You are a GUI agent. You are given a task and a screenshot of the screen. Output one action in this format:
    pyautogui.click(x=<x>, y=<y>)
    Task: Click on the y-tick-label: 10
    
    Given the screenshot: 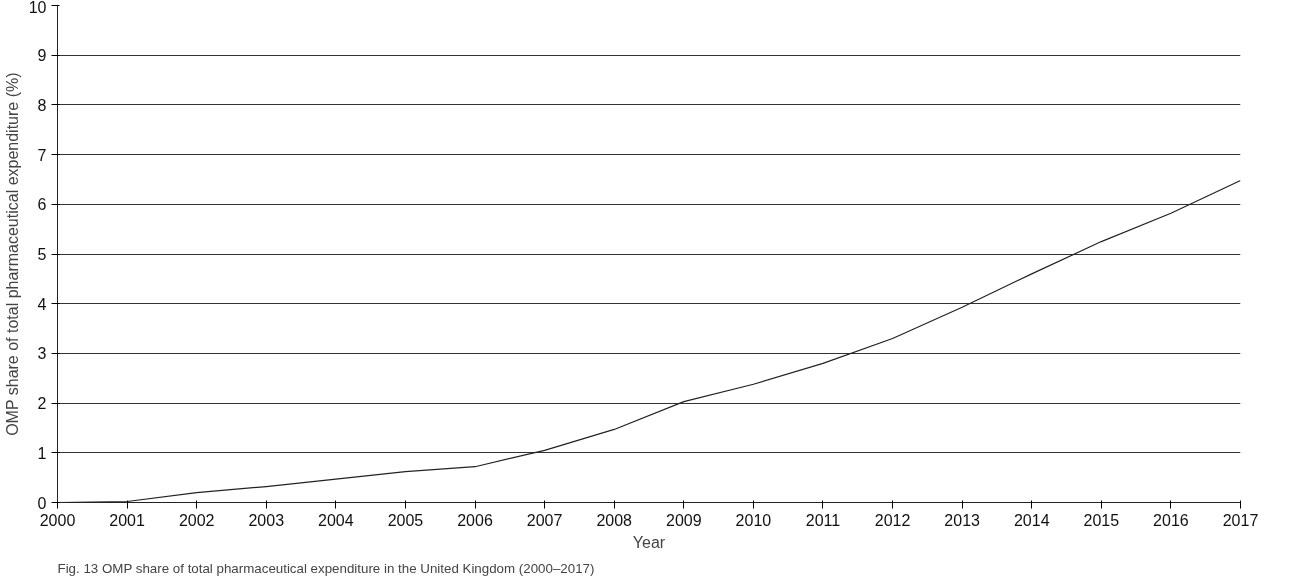 What is the action you would take?
    pyautogui.click(x=37, y=8)
    